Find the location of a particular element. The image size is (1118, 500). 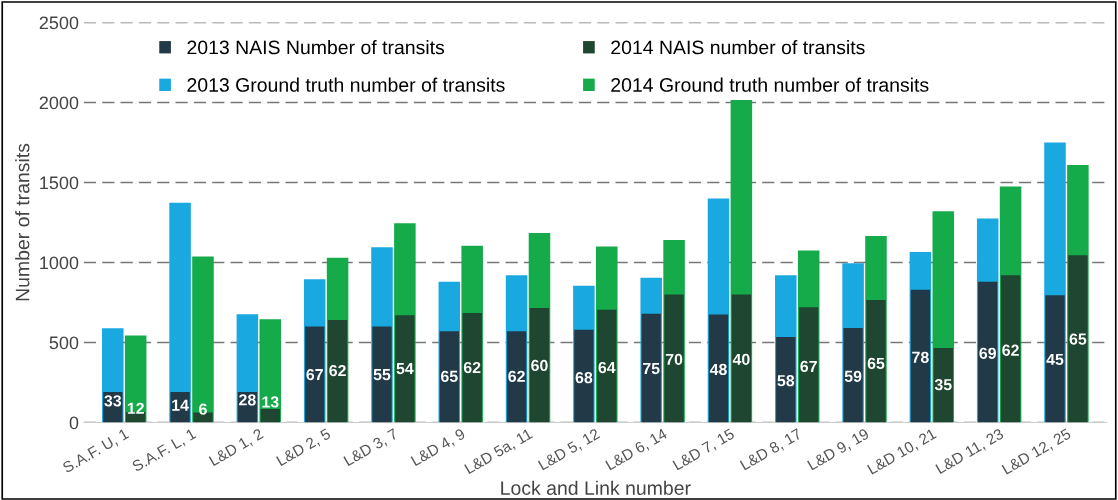

annotation: 58 is located at coordinates (786, 381).